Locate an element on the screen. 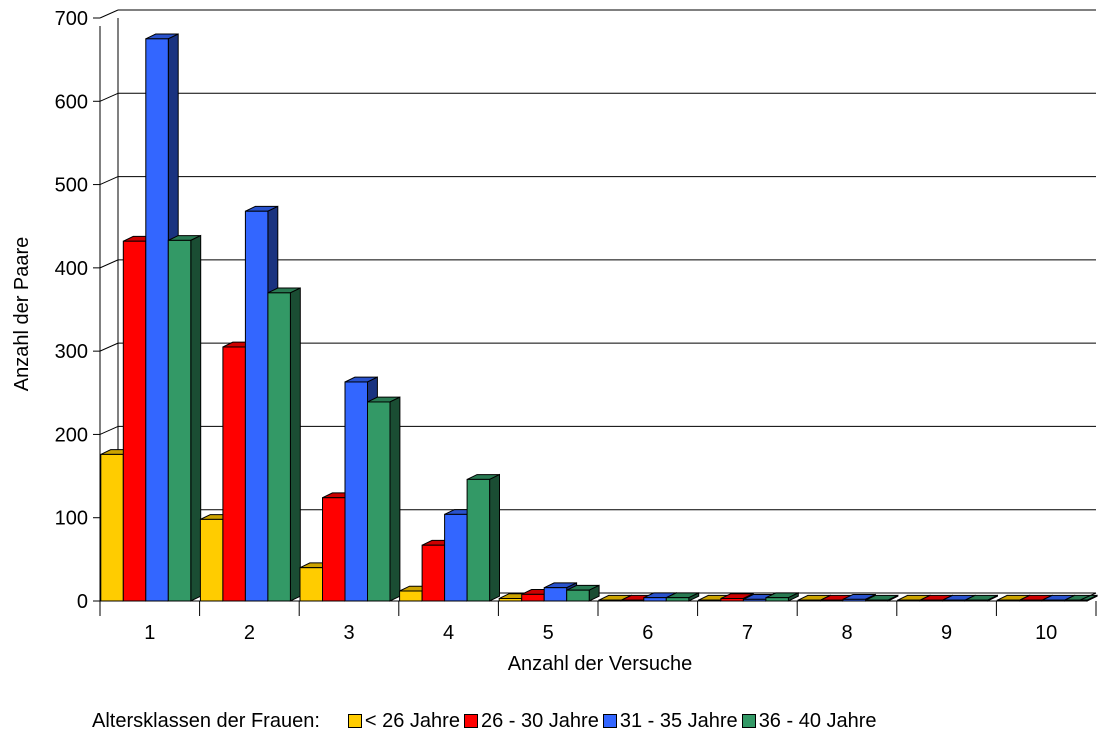 The height and width of the screenshot is (734, 1105). y-tick-label: 200 is located at coordinates (71, 435).